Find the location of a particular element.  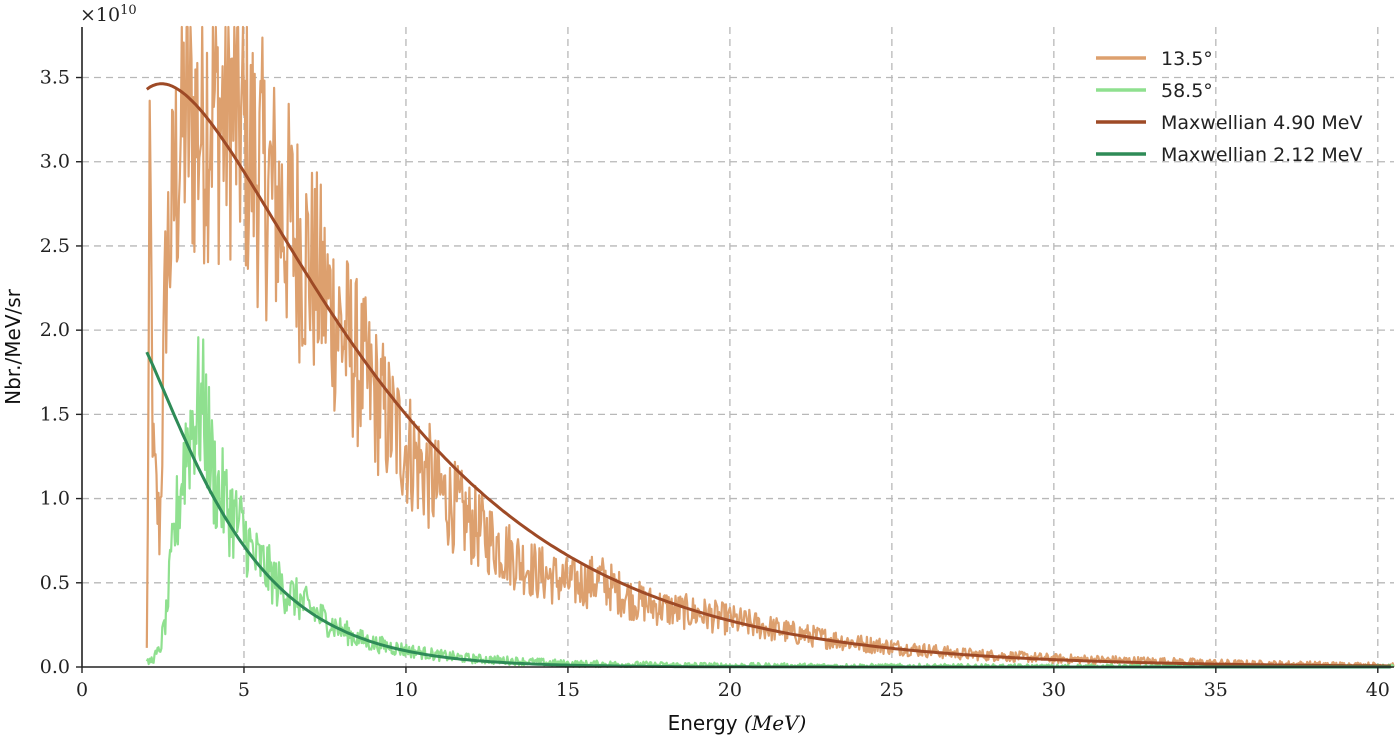

legend-label: 58.5° is located at coordinates (1187, 91).